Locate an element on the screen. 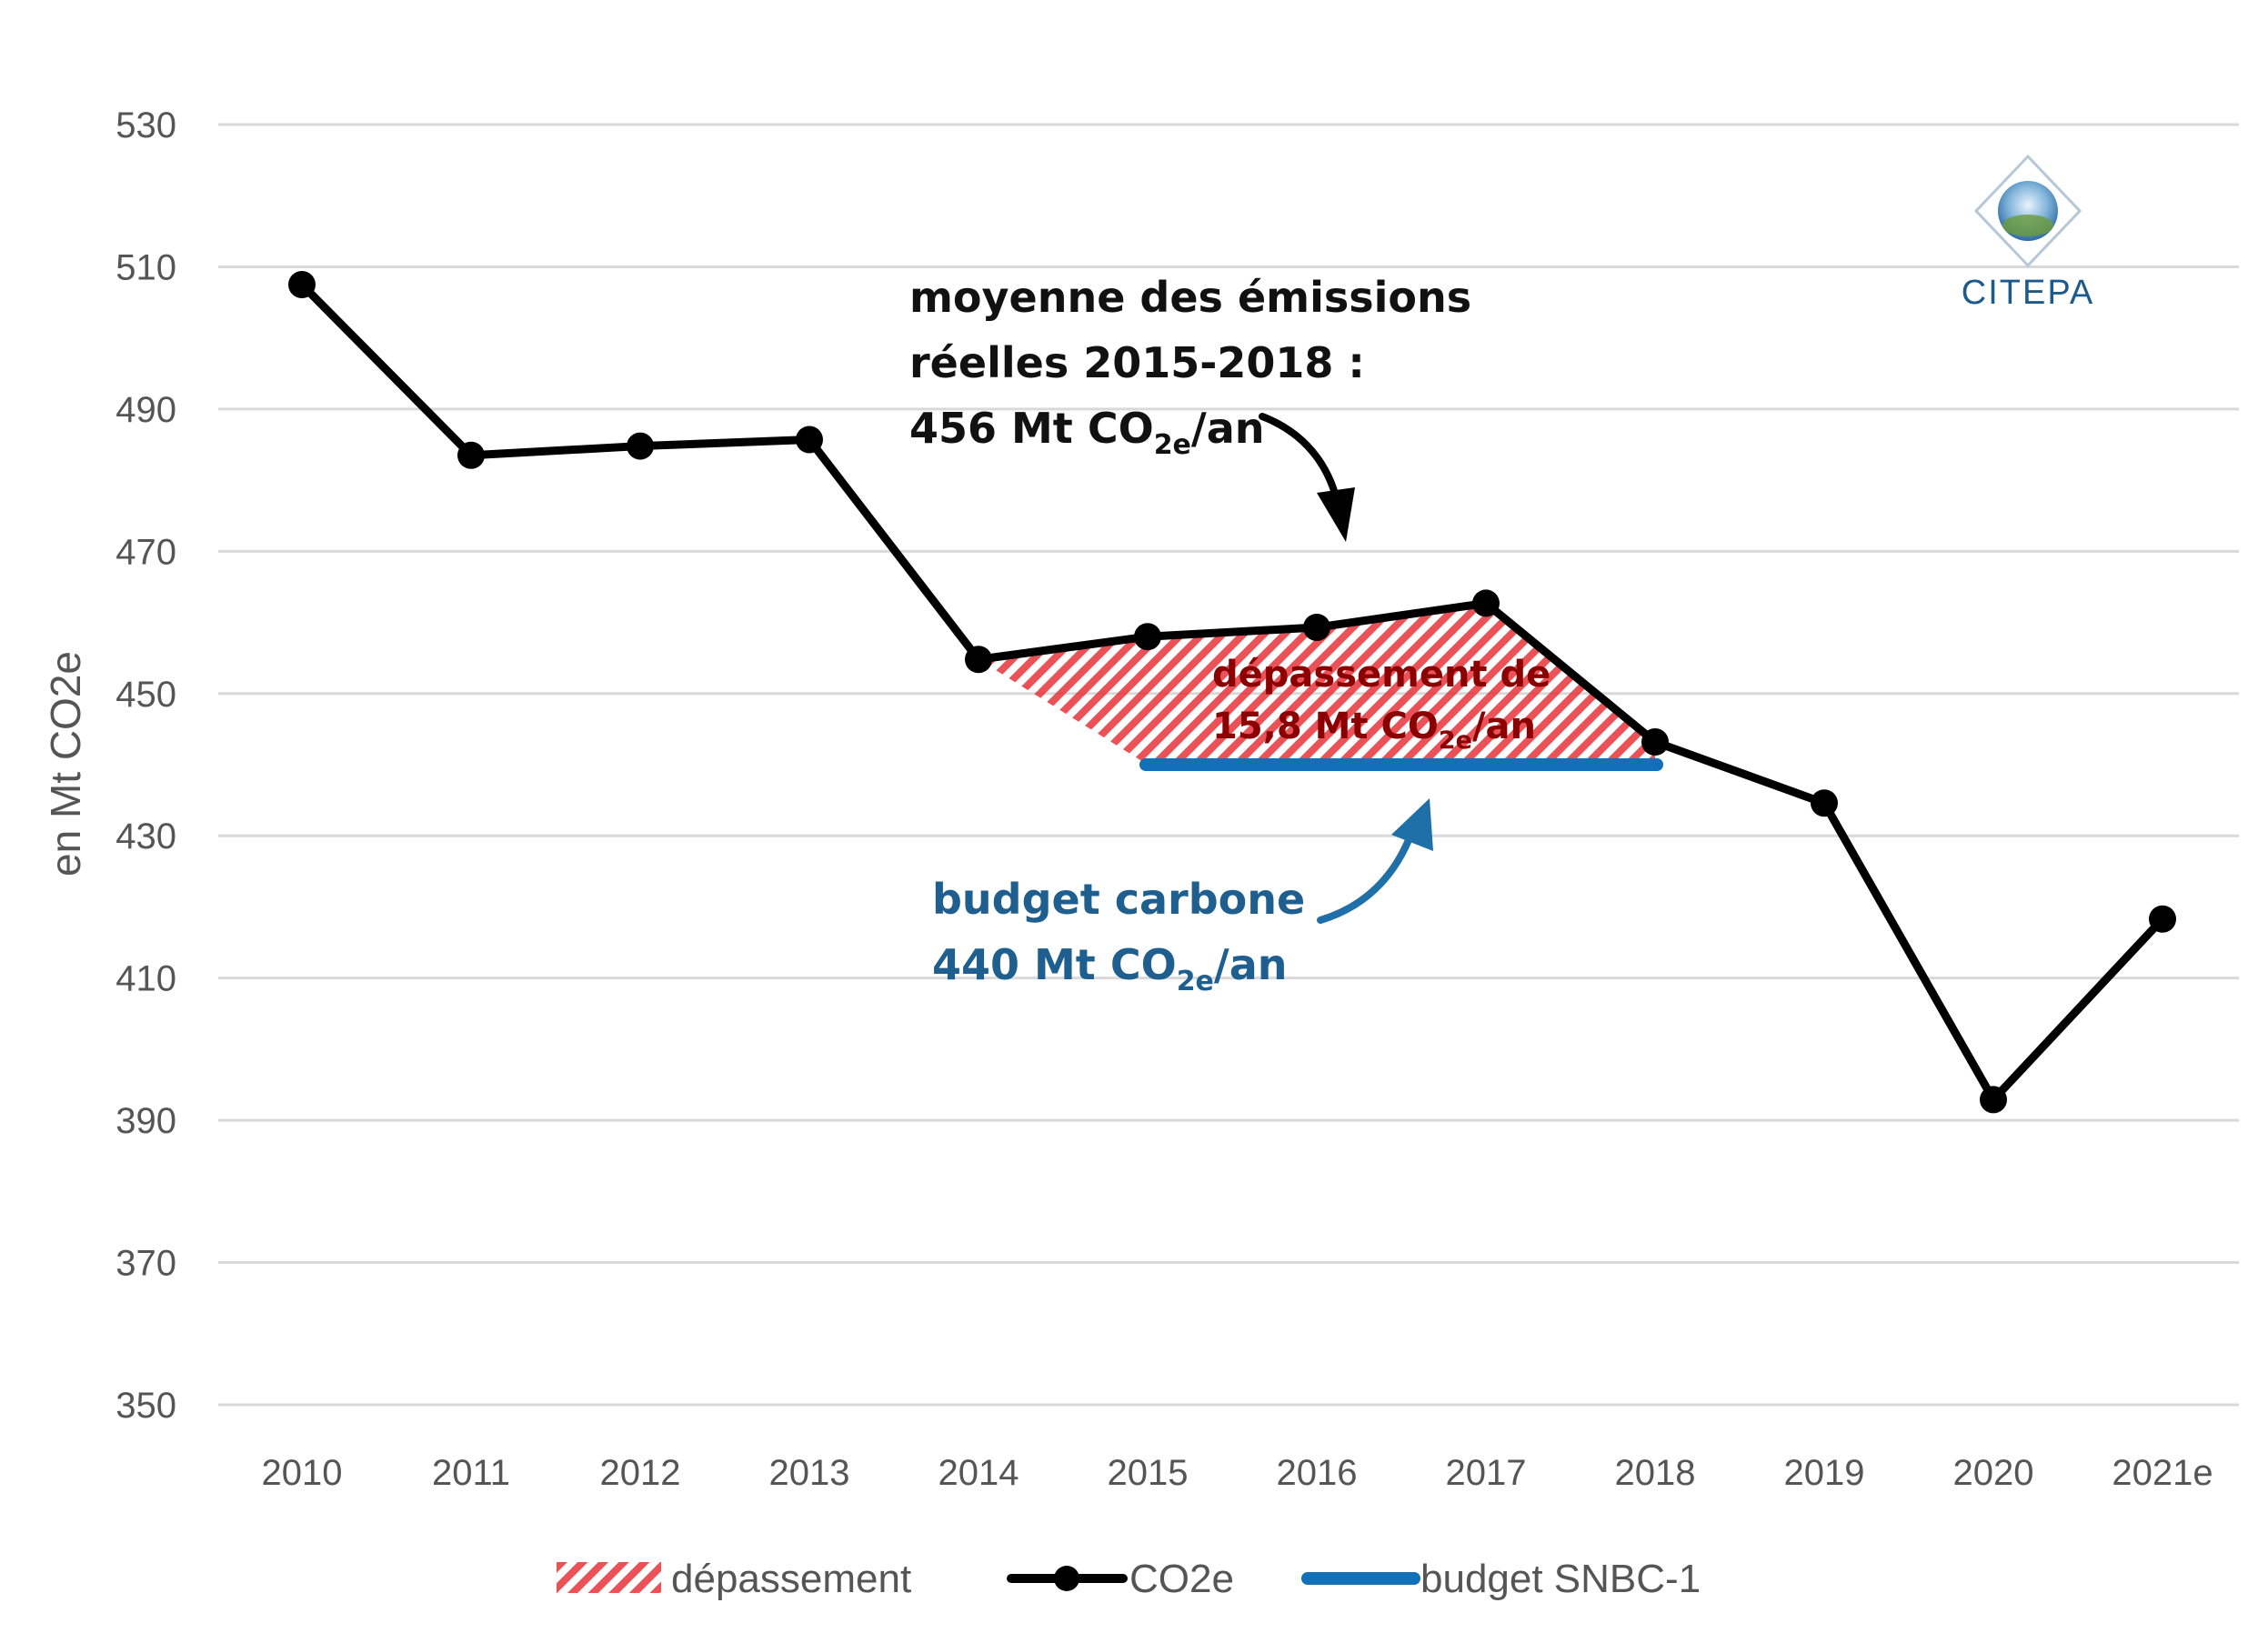  data-point-2014 is located at coordinates (979, 660).